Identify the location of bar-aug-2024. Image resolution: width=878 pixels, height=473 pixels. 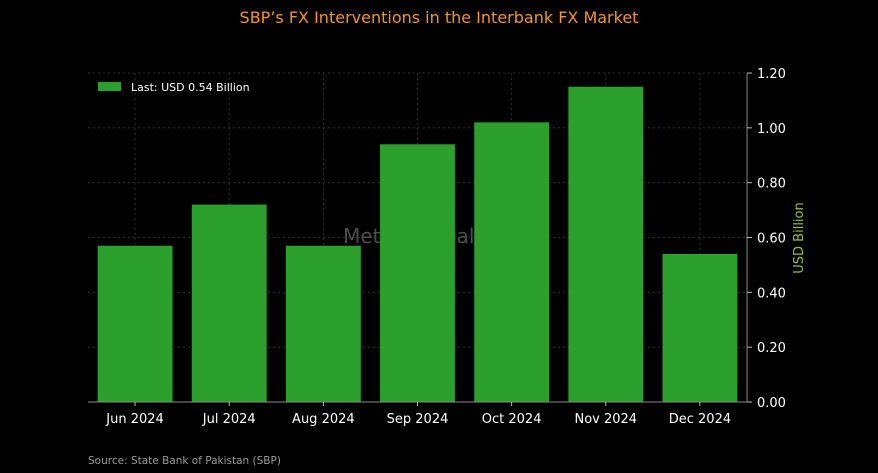
(323, 323).